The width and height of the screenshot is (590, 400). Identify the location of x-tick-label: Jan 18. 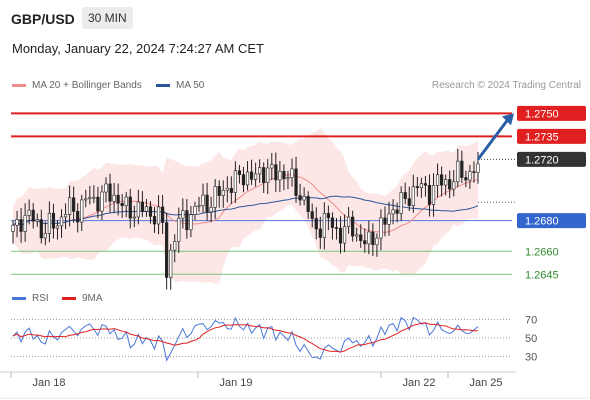
(48, 383).